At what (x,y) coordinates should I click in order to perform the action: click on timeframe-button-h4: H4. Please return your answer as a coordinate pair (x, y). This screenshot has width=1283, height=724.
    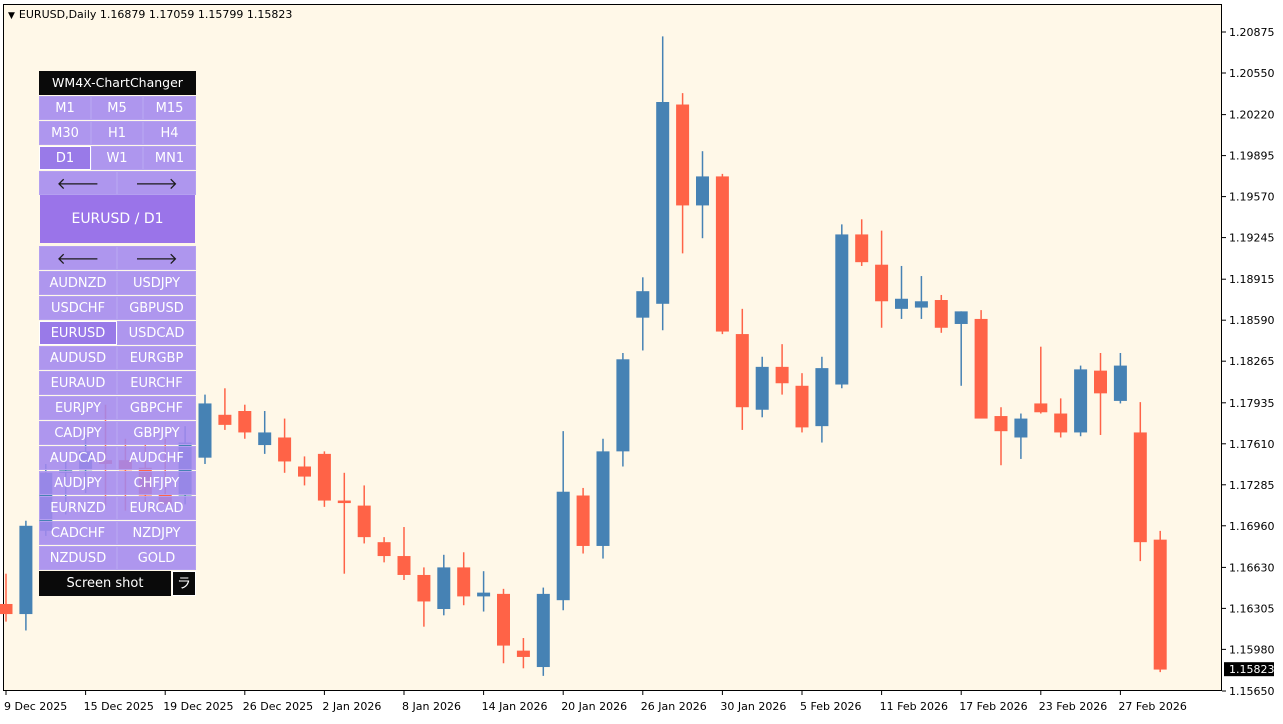
    Looking at the image, I should click on (169, 133).